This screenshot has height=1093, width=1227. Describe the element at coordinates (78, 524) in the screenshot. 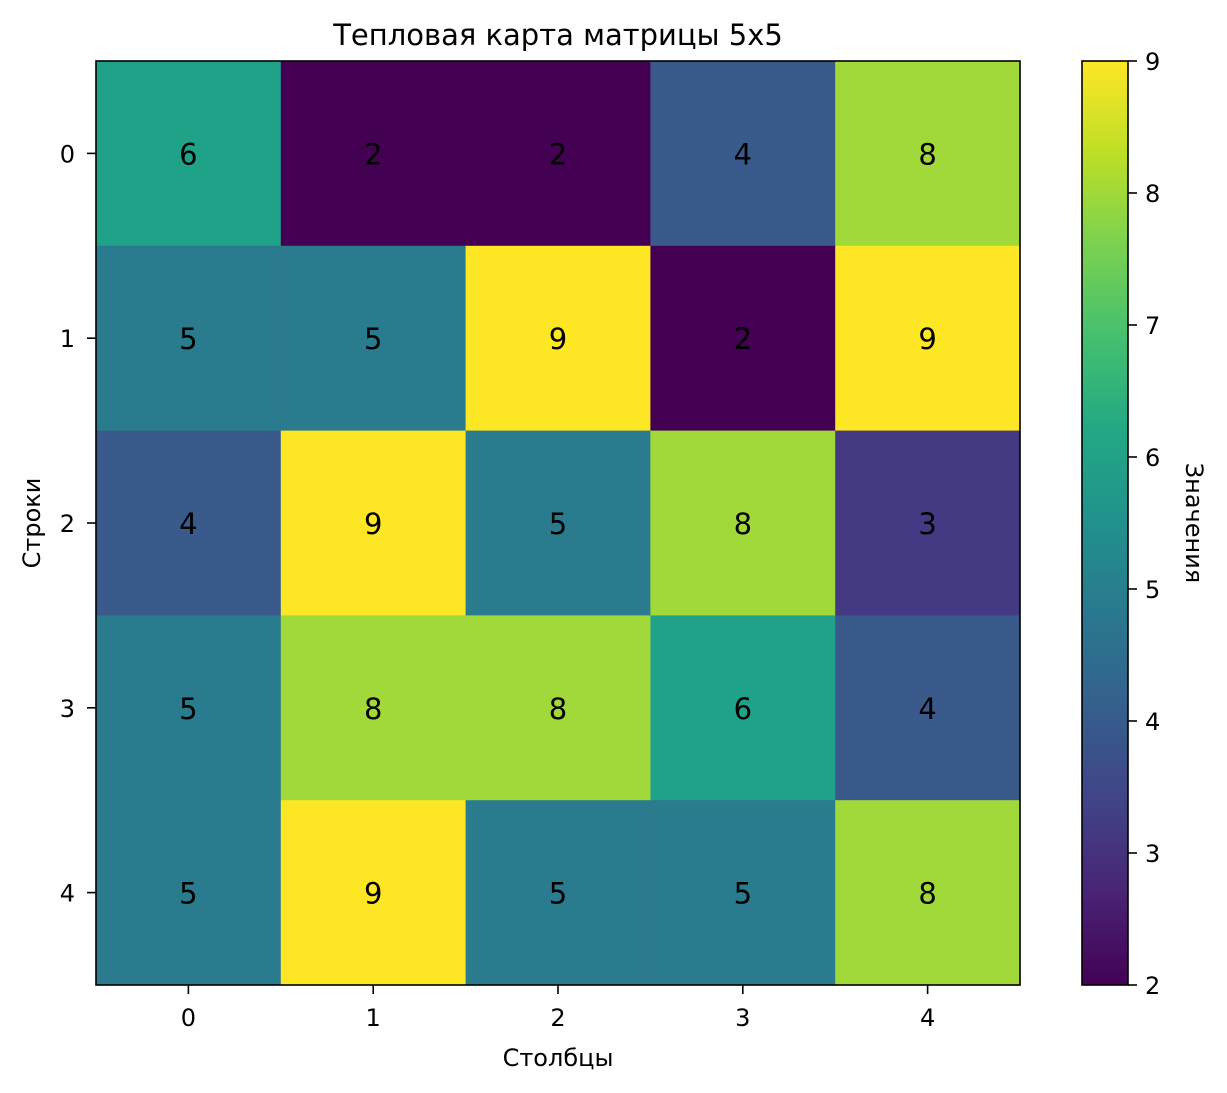

I see `y-axis-ticks: 0 1 2 3 4` at that location.